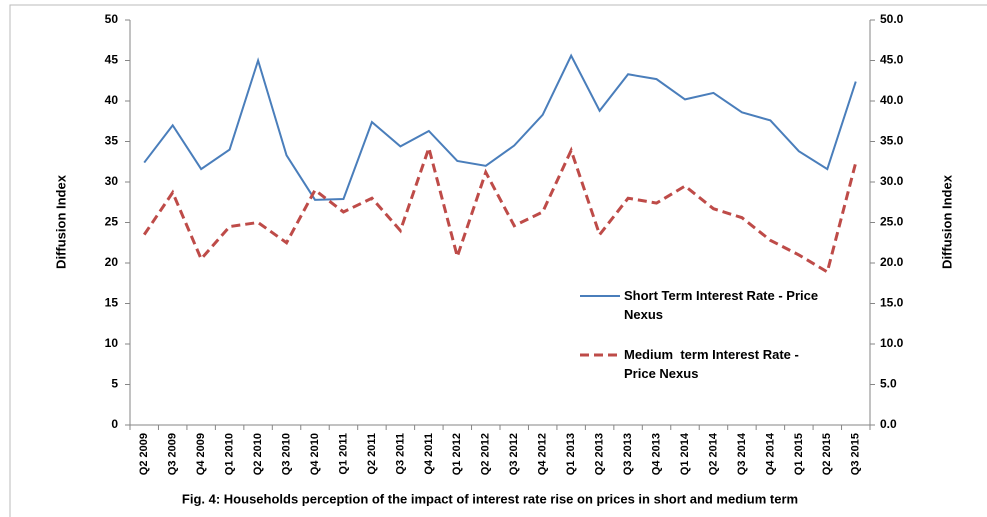  Describe the element at coordinates (892, 222) in the screenshot. I see `y2-tick-label: 25.0` at that location.